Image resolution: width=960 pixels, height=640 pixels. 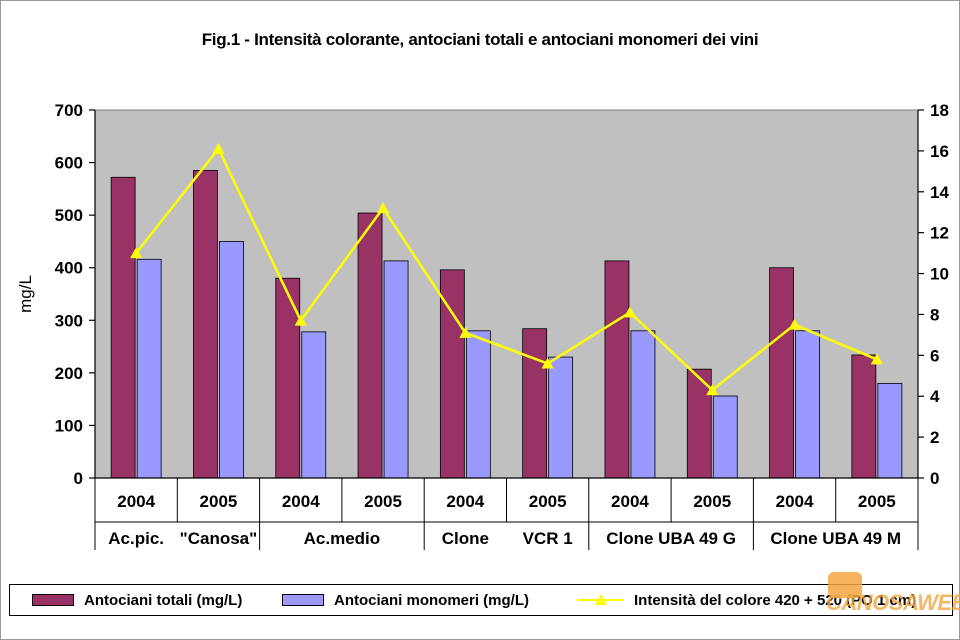 I want to click on triangle-marker-icon, so click(x=601, y=599).